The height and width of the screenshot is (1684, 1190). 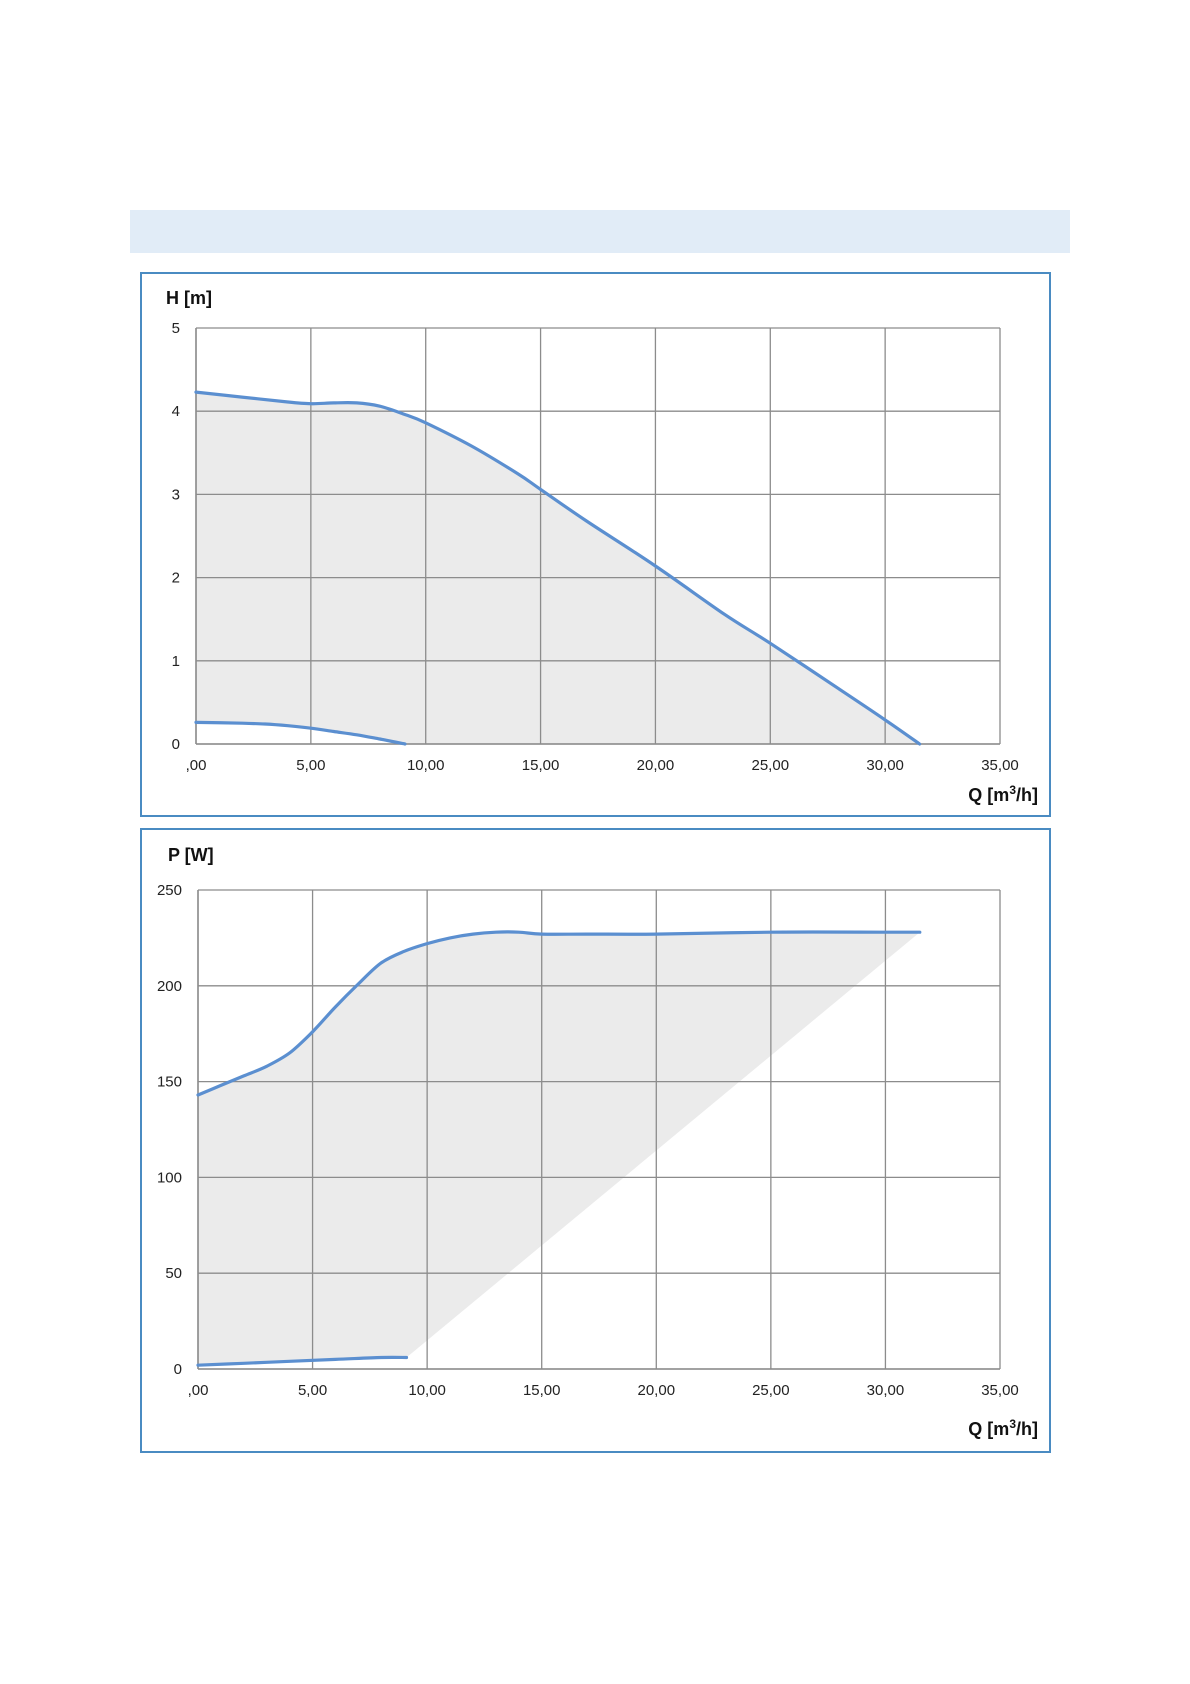 I want to click on chart2-x-axis-title-sup: 3, so click(x=1012, y=1424).